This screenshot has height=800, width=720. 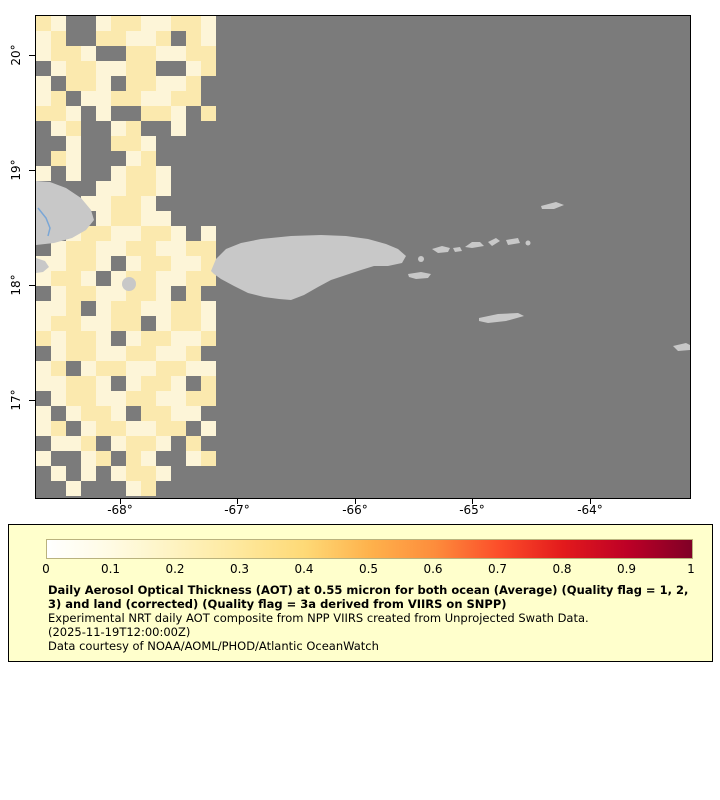 What do you see at coordinates (562, 569) in the screenshot?
I see `colorbar-tick-label: 0.8` at bounding box center [562, 569].